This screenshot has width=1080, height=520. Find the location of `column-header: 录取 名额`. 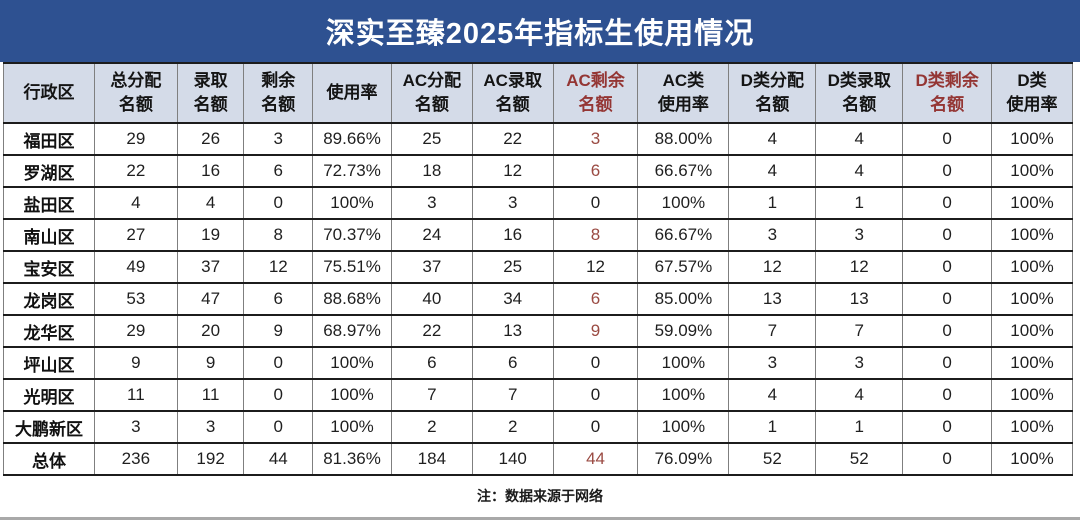

column-header: 录取 名额 is located at coordinates (210, 93).